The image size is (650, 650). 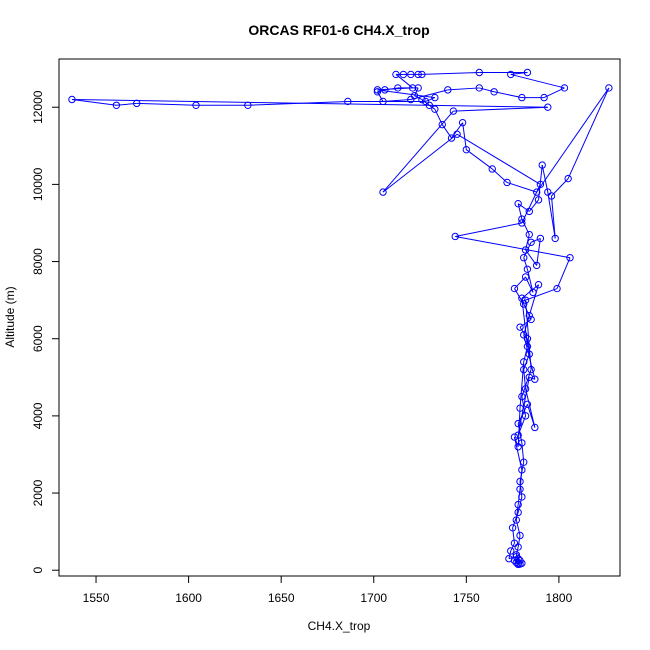 What do you see at coordinates (45, 332) in the screenshot?
I see `y-axis: 0 2000 4000 6000 8000 10000 12000` at bounding box center [45, 332].